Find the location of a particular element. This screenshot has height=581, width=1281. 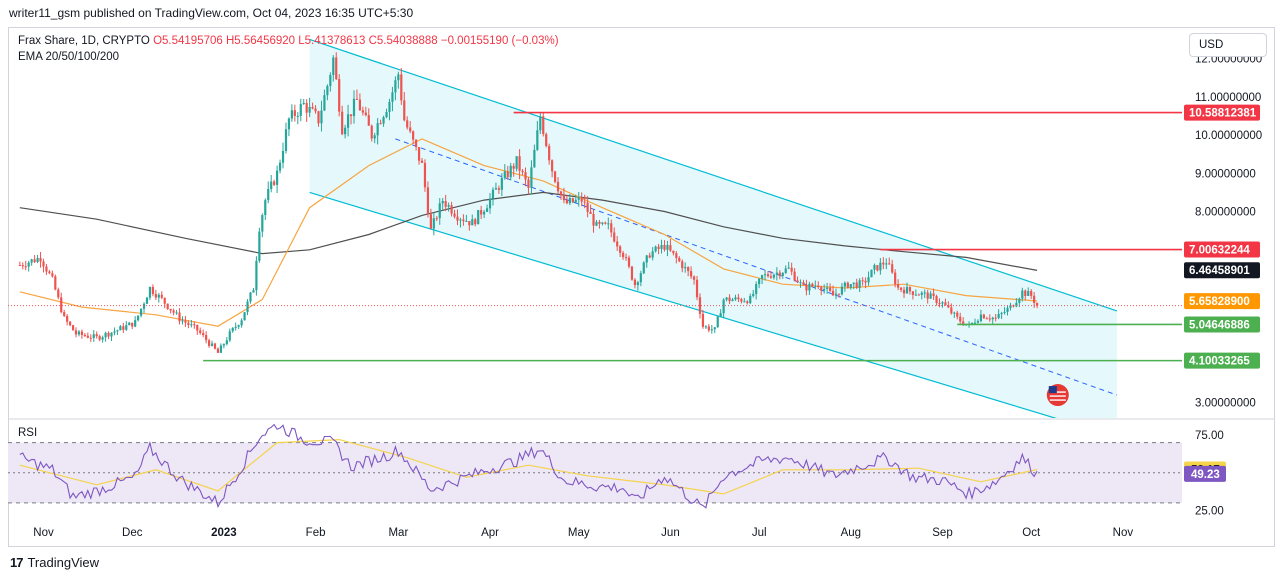

time-tick-label: Jun is located at coordinates (670, 533).